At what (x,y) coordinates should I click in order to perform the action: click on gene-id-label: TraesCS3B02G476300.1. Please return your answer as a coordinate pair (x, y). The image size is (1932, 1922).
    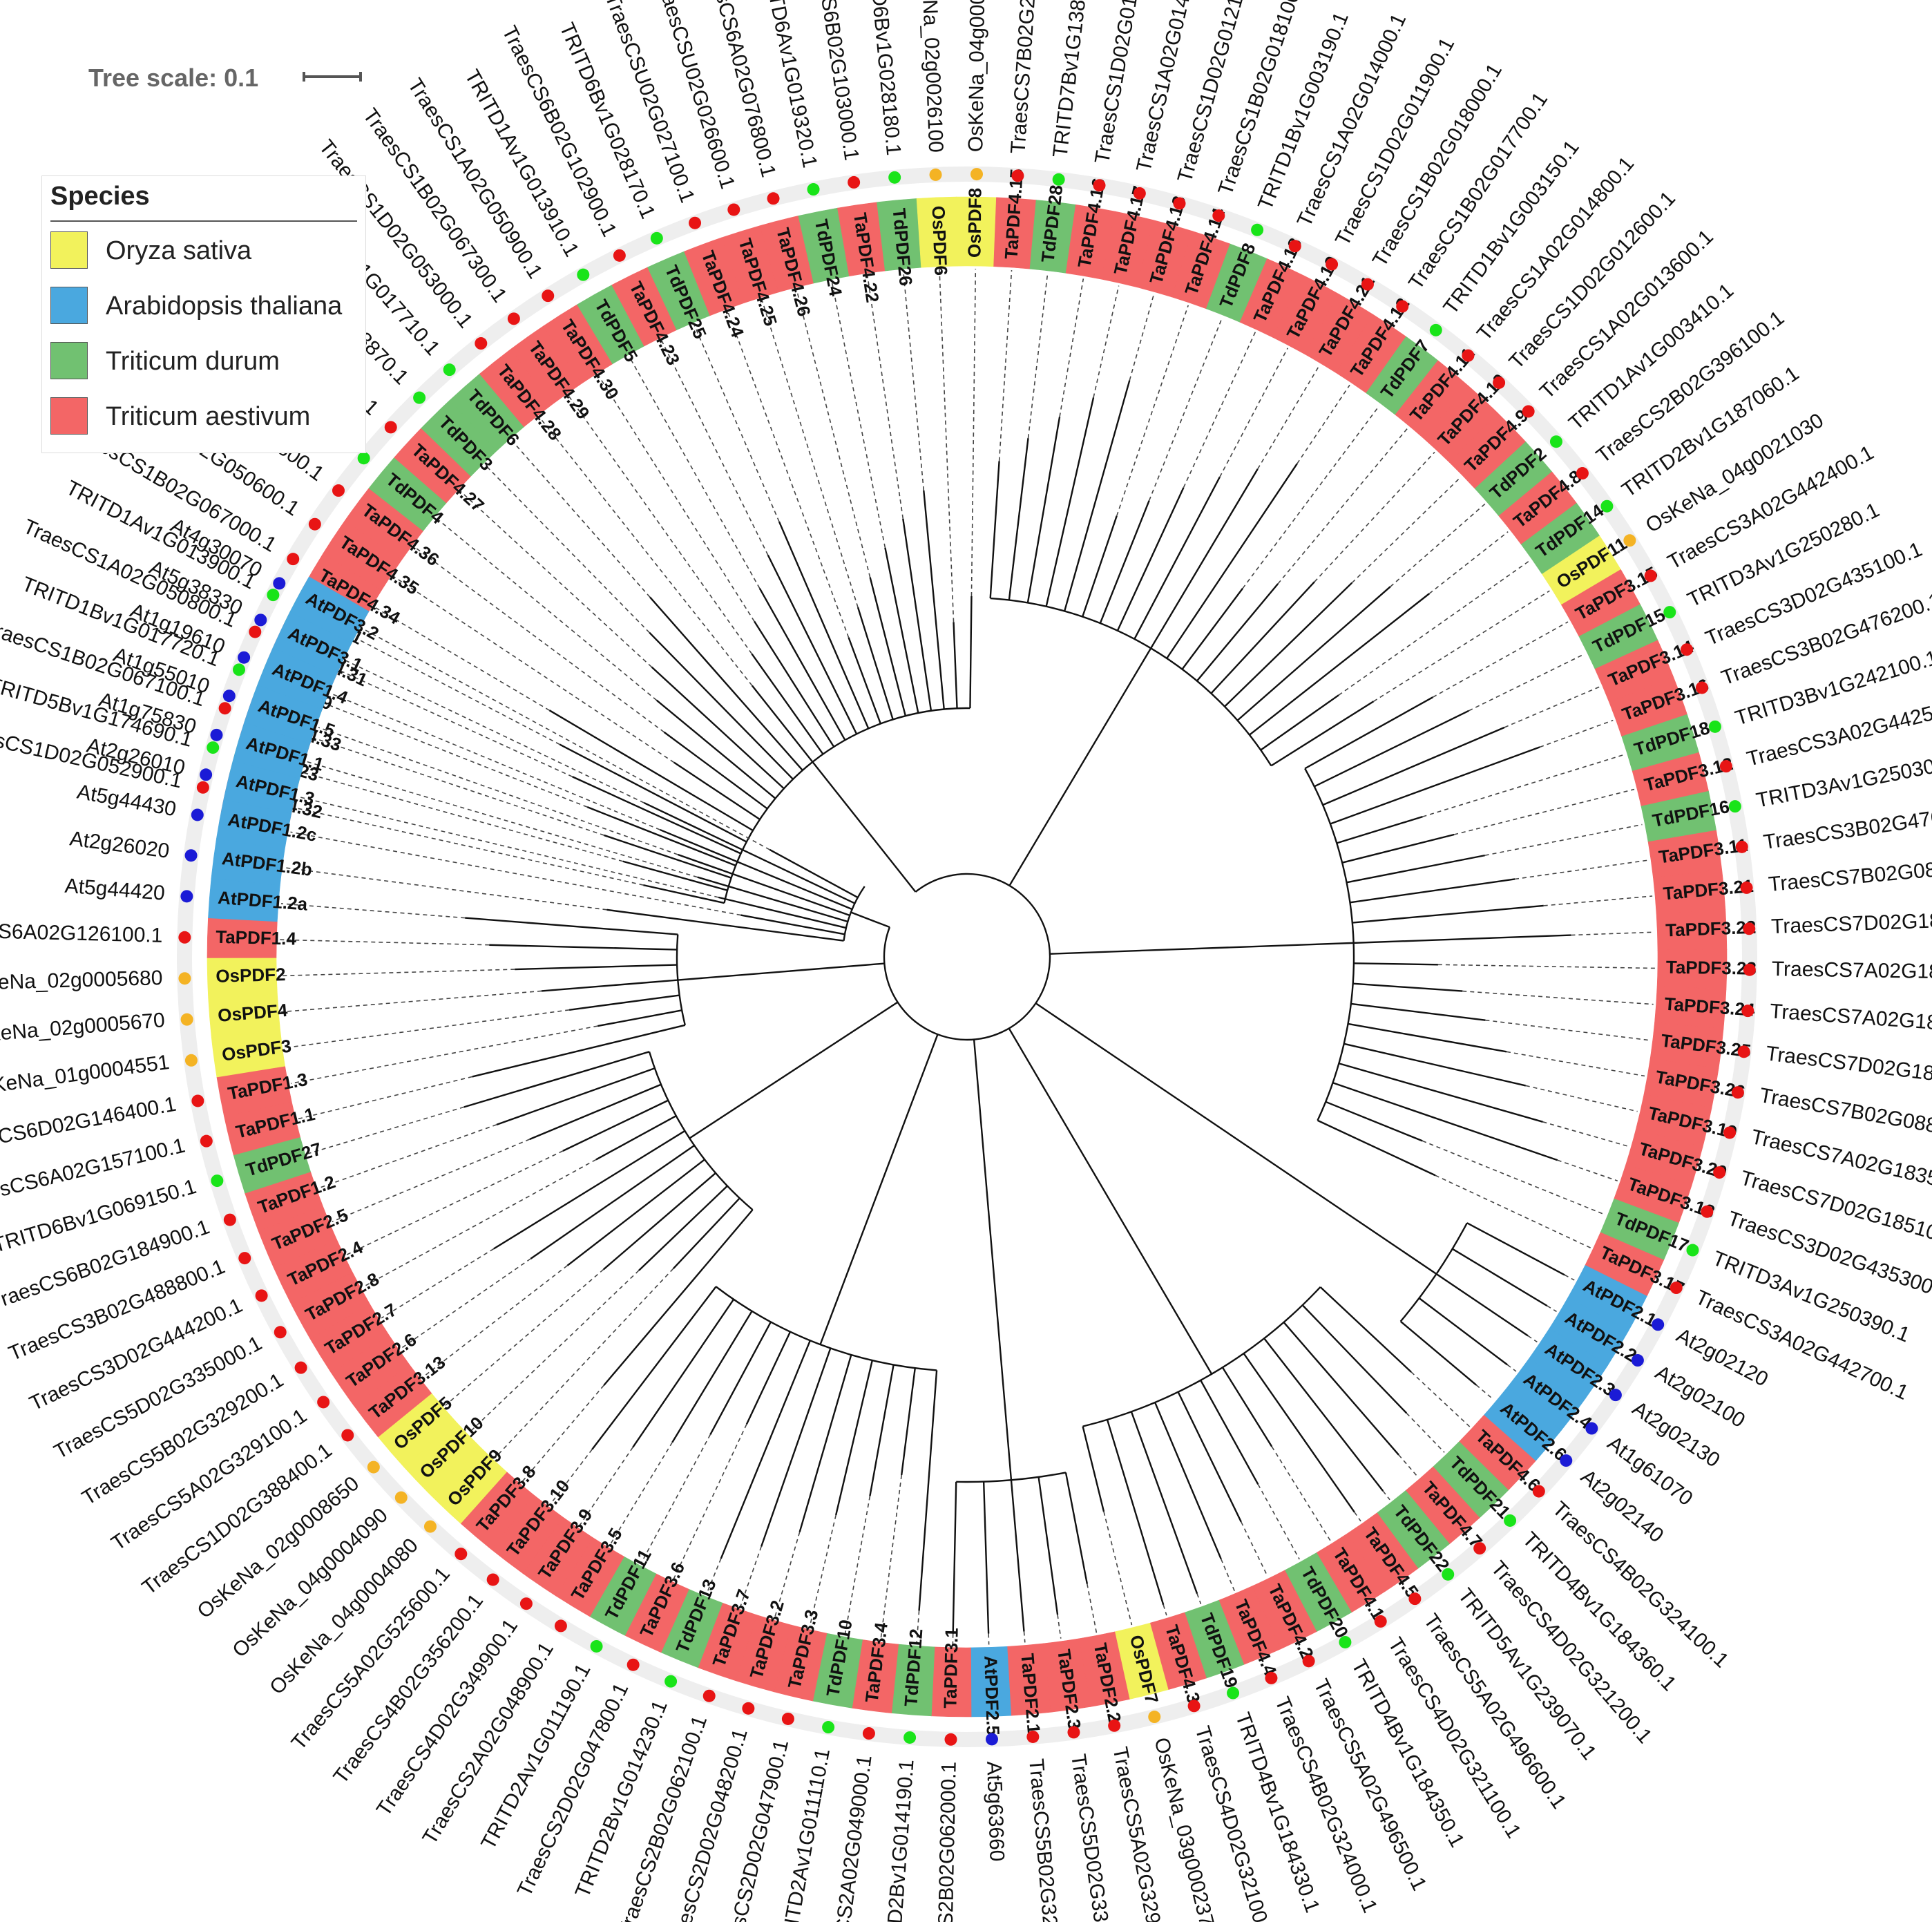
    Looking at the image, I should click on (1847, 826).